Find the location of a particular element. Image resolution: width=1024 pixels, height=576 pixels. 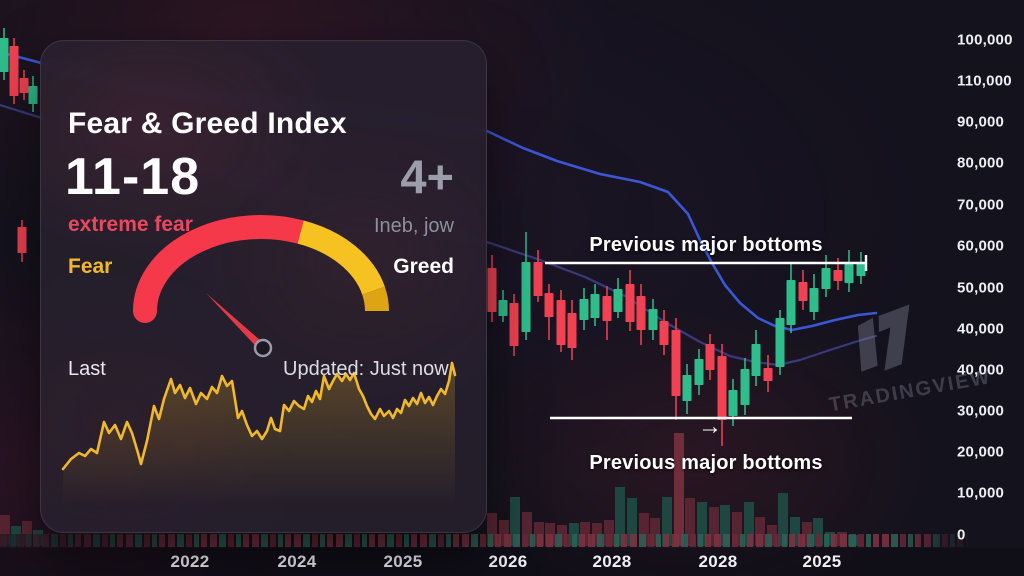

secondary-value: 4+ is located at coordinates (427, 176).